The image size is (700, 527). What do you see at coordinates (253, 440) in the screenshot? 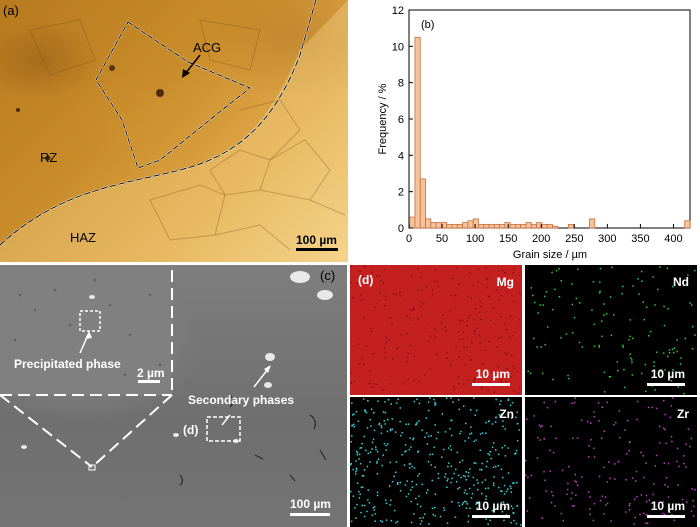
I see `dark-features` at bounding box center [253, 440].